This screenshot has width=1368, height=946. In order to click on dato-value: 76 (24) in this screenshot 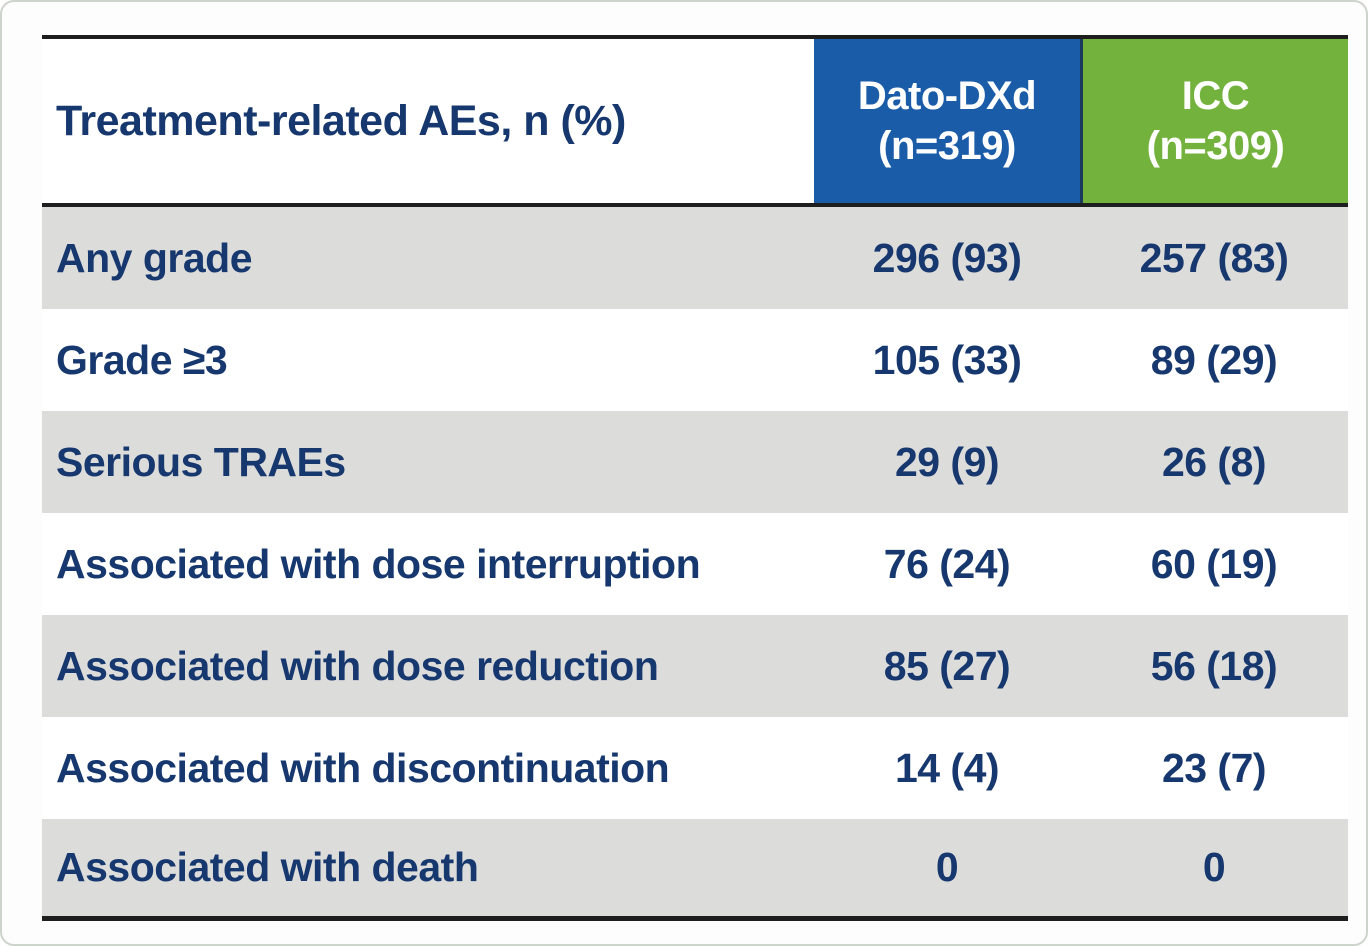, I will do `click(947, 563)`.